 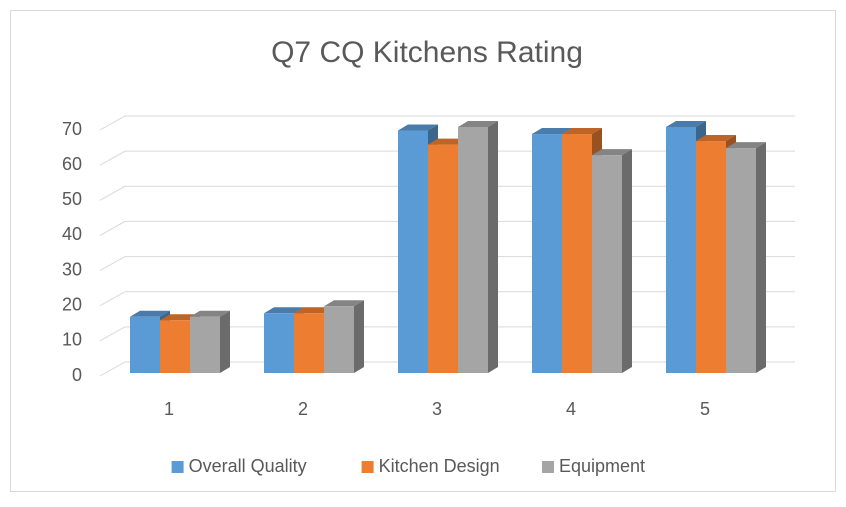 What do you see at coordinates (439, 466) in the screenshot?
I see `legend-label: Kitchen Design` at bounding box center [439, 466].